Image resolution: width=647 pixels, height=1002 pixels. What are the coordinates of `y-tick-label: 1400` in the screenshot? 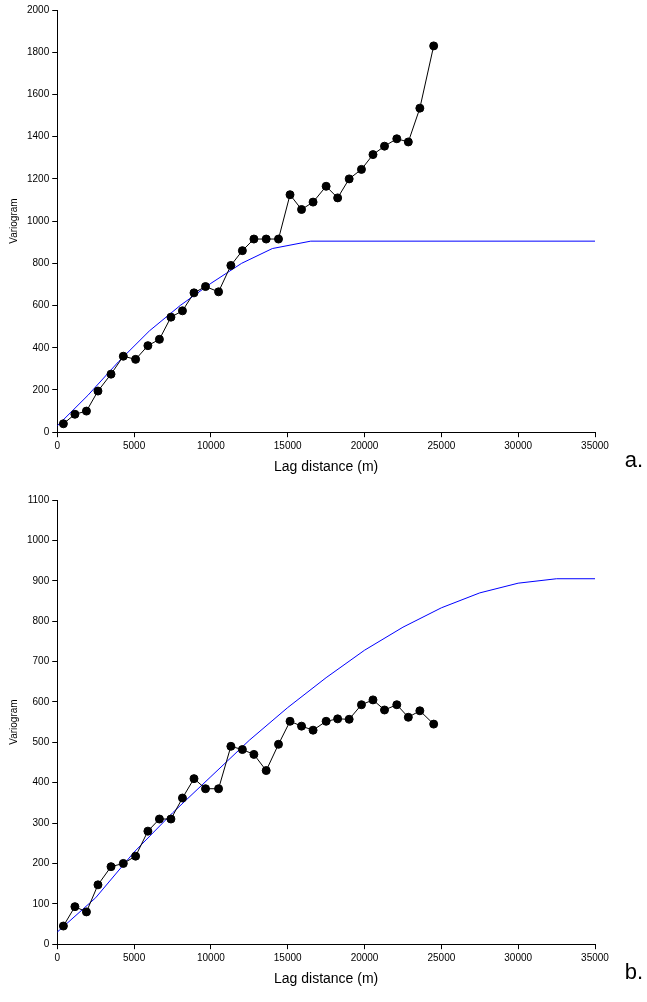 It's located at (38, 136).